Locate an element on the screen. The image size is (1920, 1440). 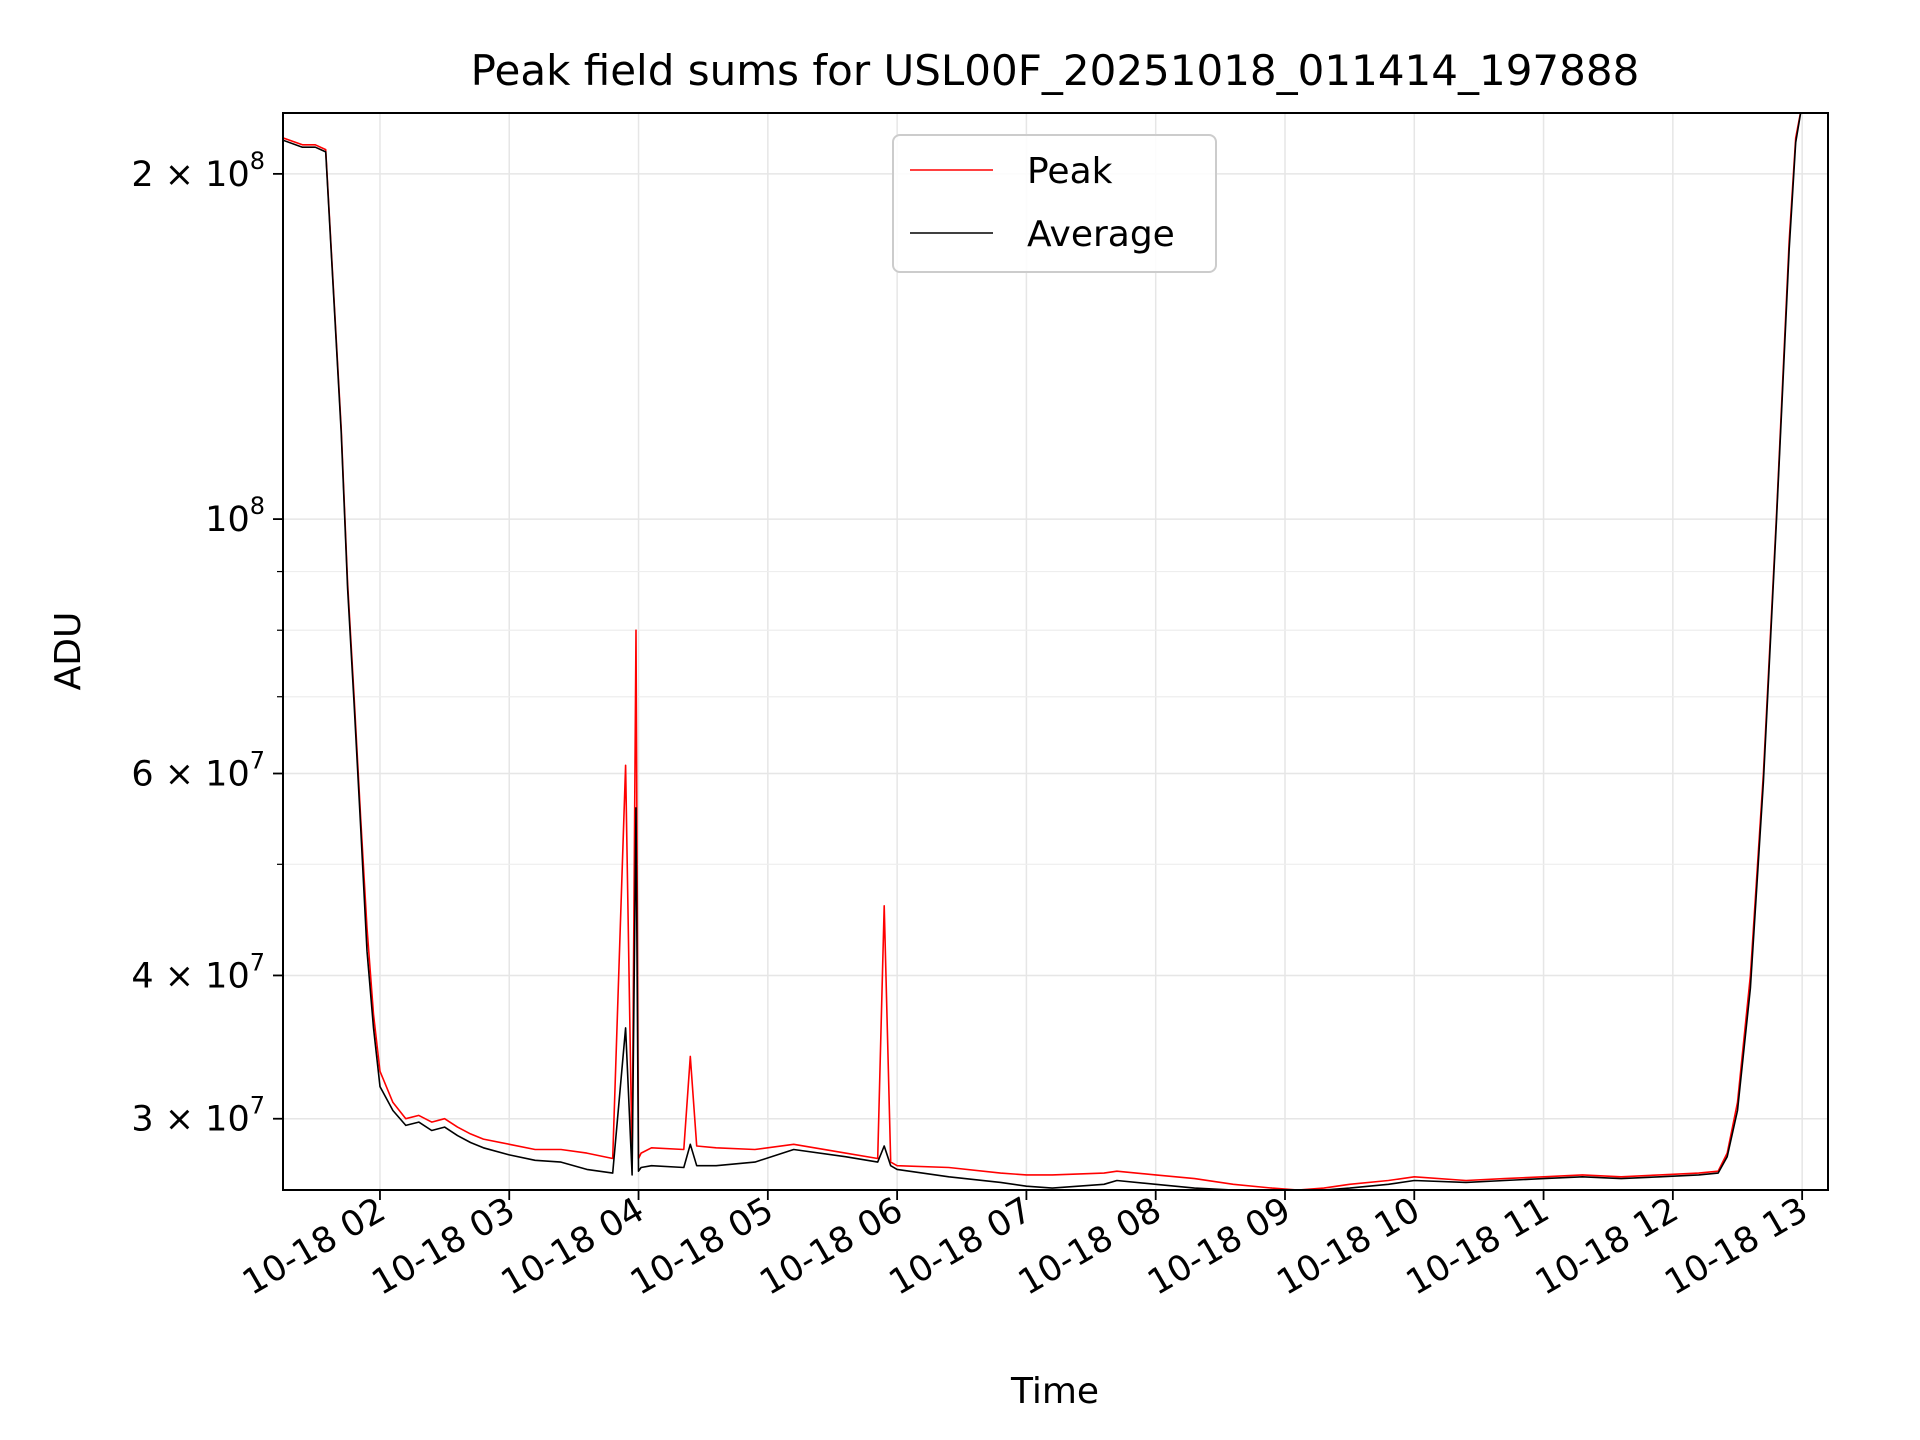
y-tick-label-base: 10 is located at coordinates (227, 520).